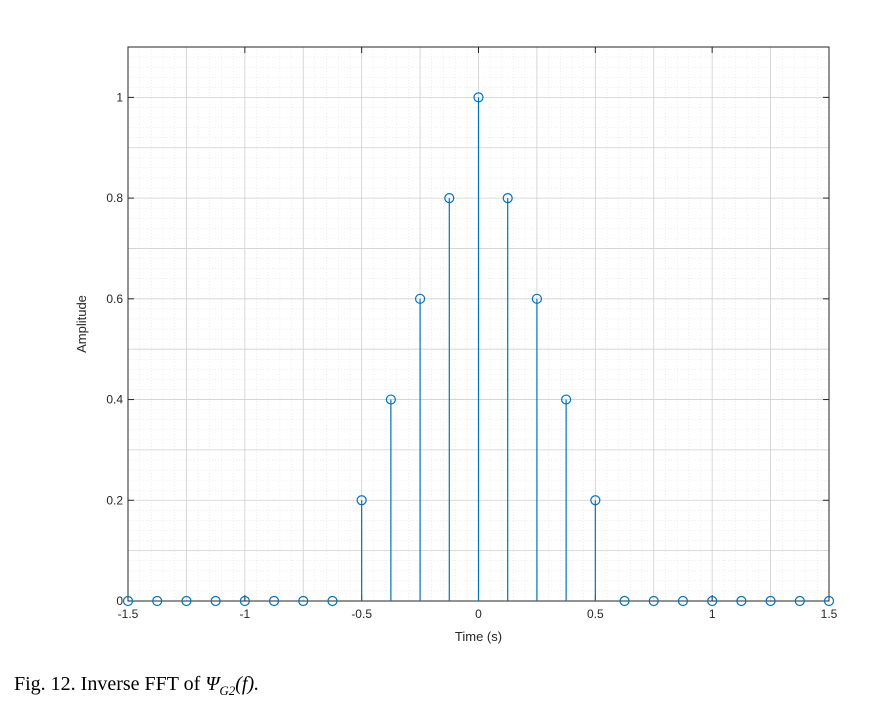 This screenshot has width=874, height=713. Describe the element at coordinates (244, 614) in the screenshot. I see `x-tick-label: -1` at that location.